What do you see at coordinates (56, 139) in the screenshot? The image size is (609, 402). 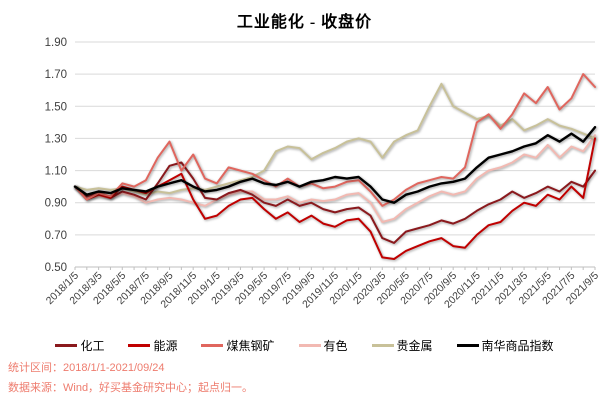 I see `y-tick-label: 1.30` at bounding box center [56, 139].